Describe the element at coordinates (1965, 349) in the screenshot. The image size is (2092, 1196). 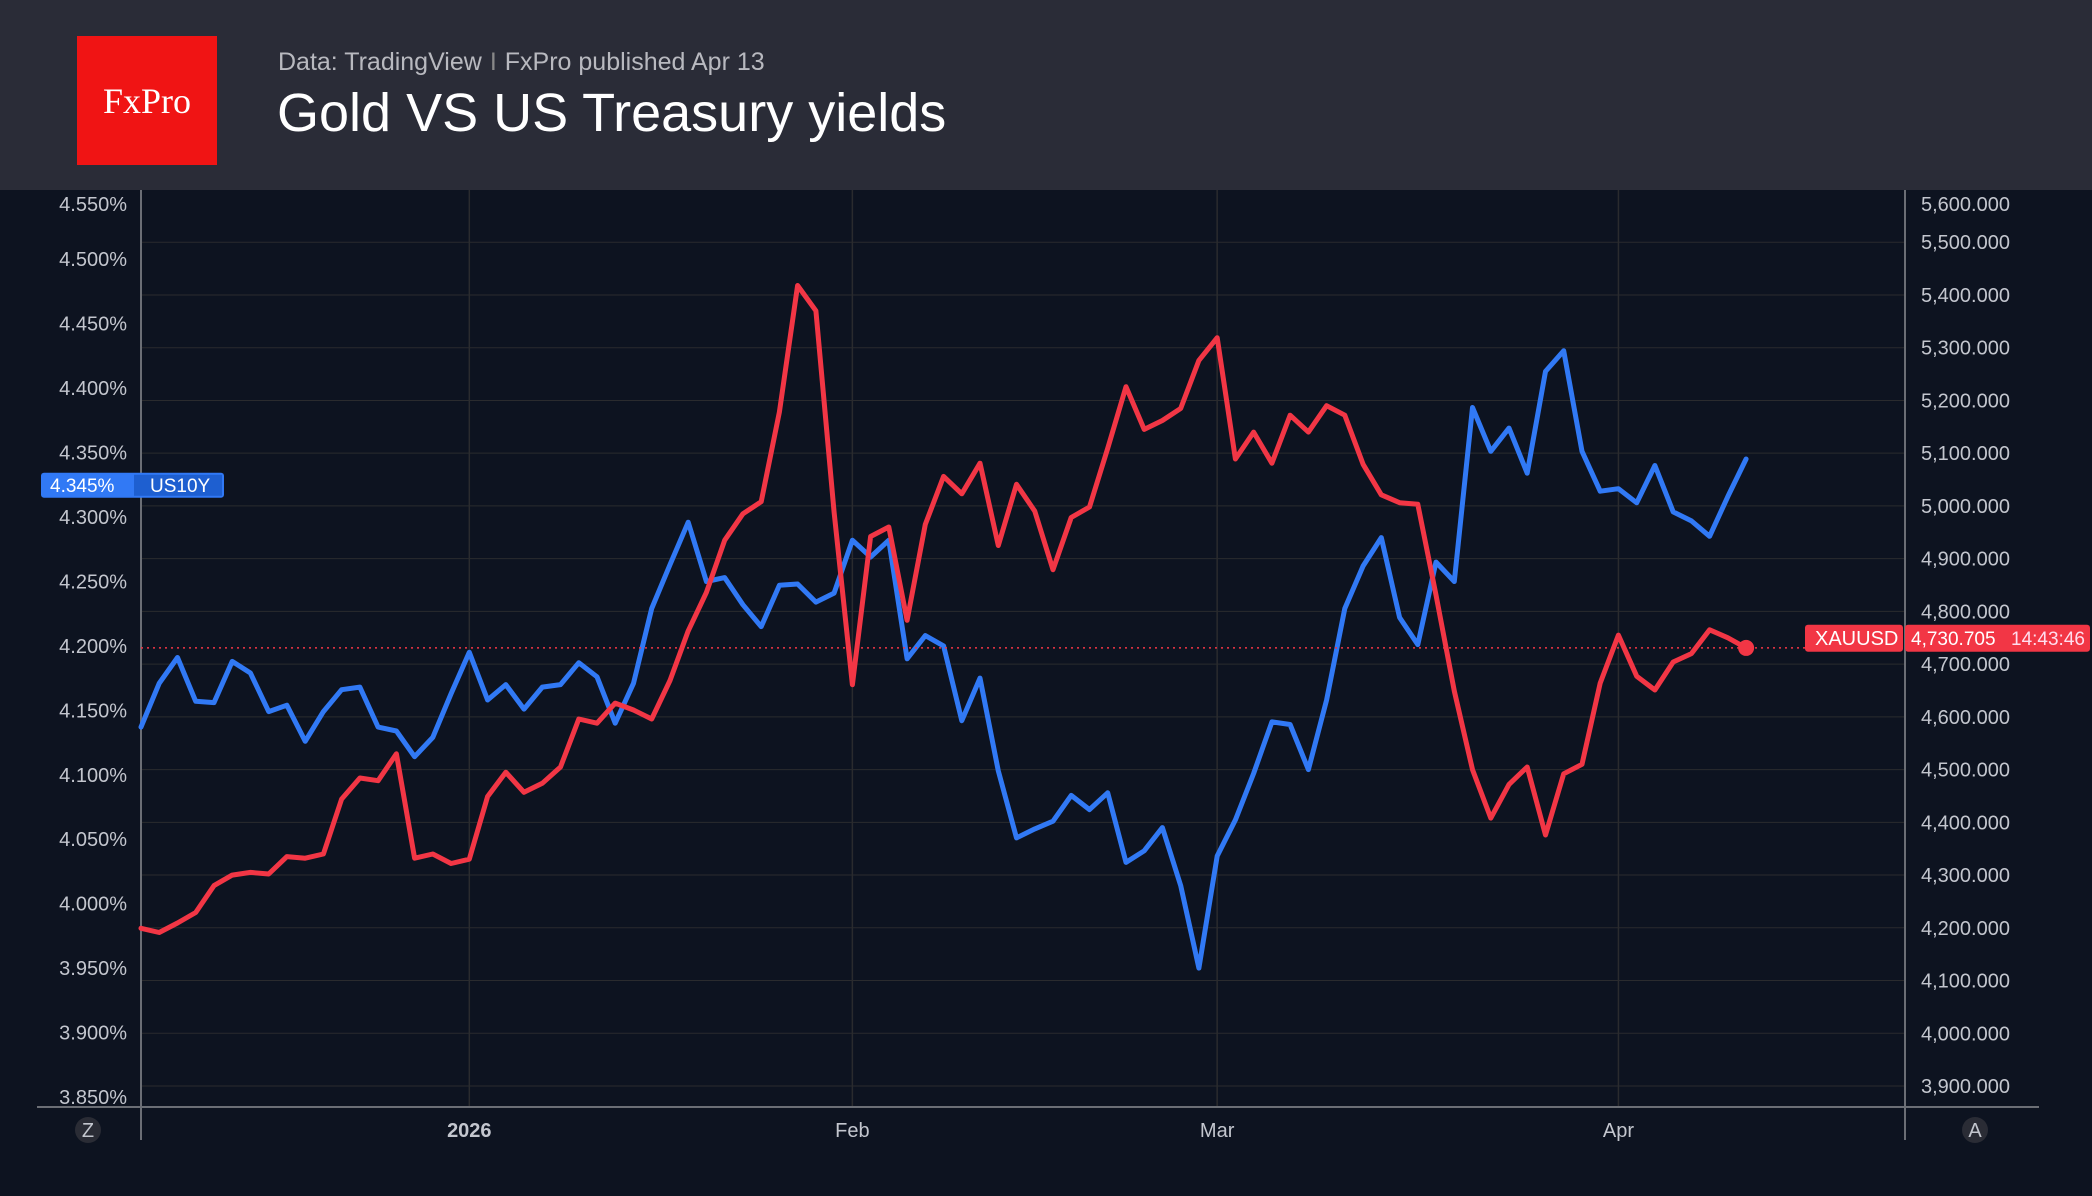
I see `right-axis-tick-label: 5,300.000` at that location.